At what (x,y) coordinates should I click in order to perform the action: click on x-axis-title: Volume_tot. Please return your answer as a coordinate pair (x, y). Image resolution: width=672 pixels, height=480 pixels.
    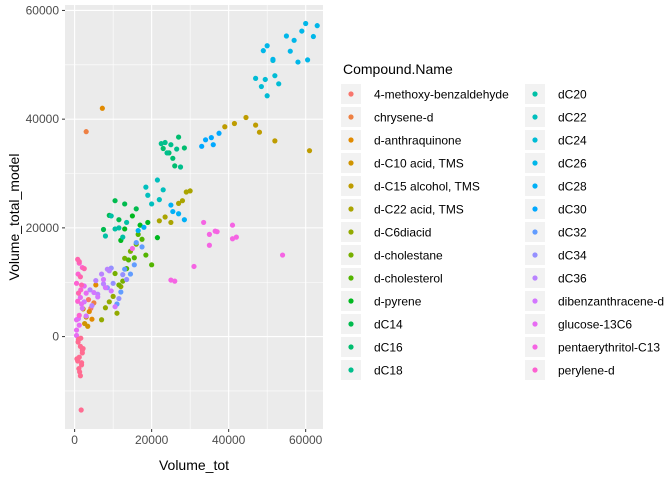
    Looking at the image, I should click on (194, 465).